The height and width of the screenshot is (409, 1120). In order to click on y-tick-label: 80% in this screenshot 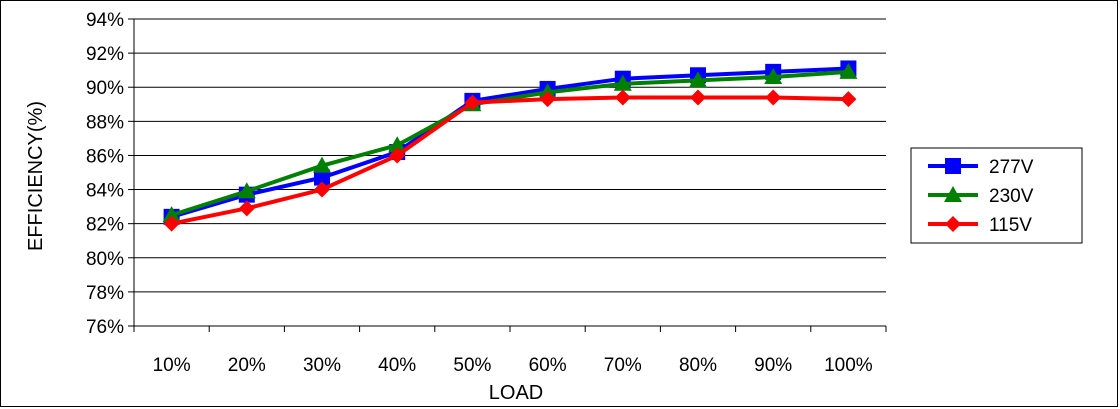, I will do `click(105, 259)`.